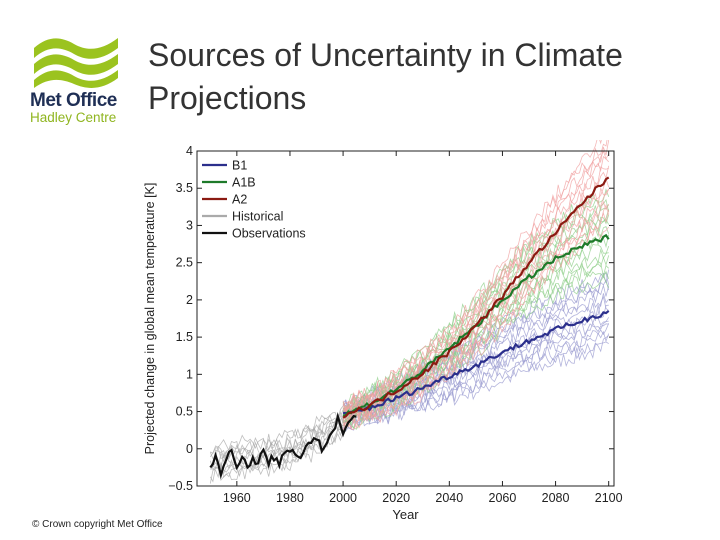 This screenshot has height=540, width=720. I want to click on legend-label-b1: B1, so click(239, 166).